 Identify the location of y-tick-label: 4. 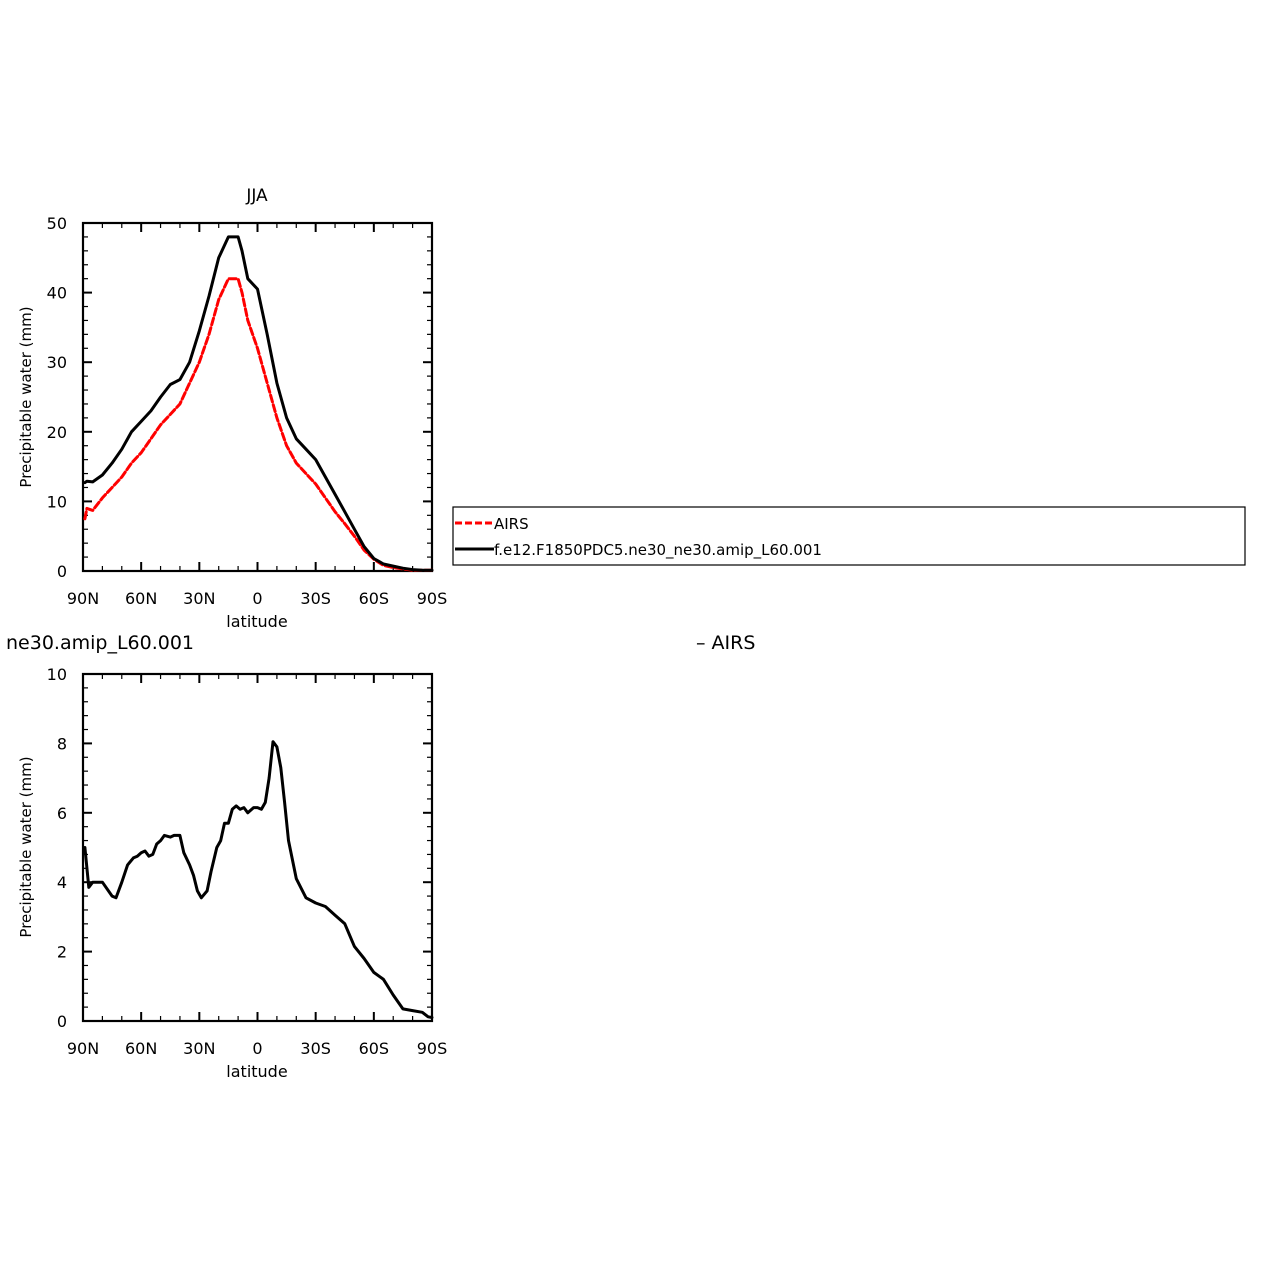
(62, 882).